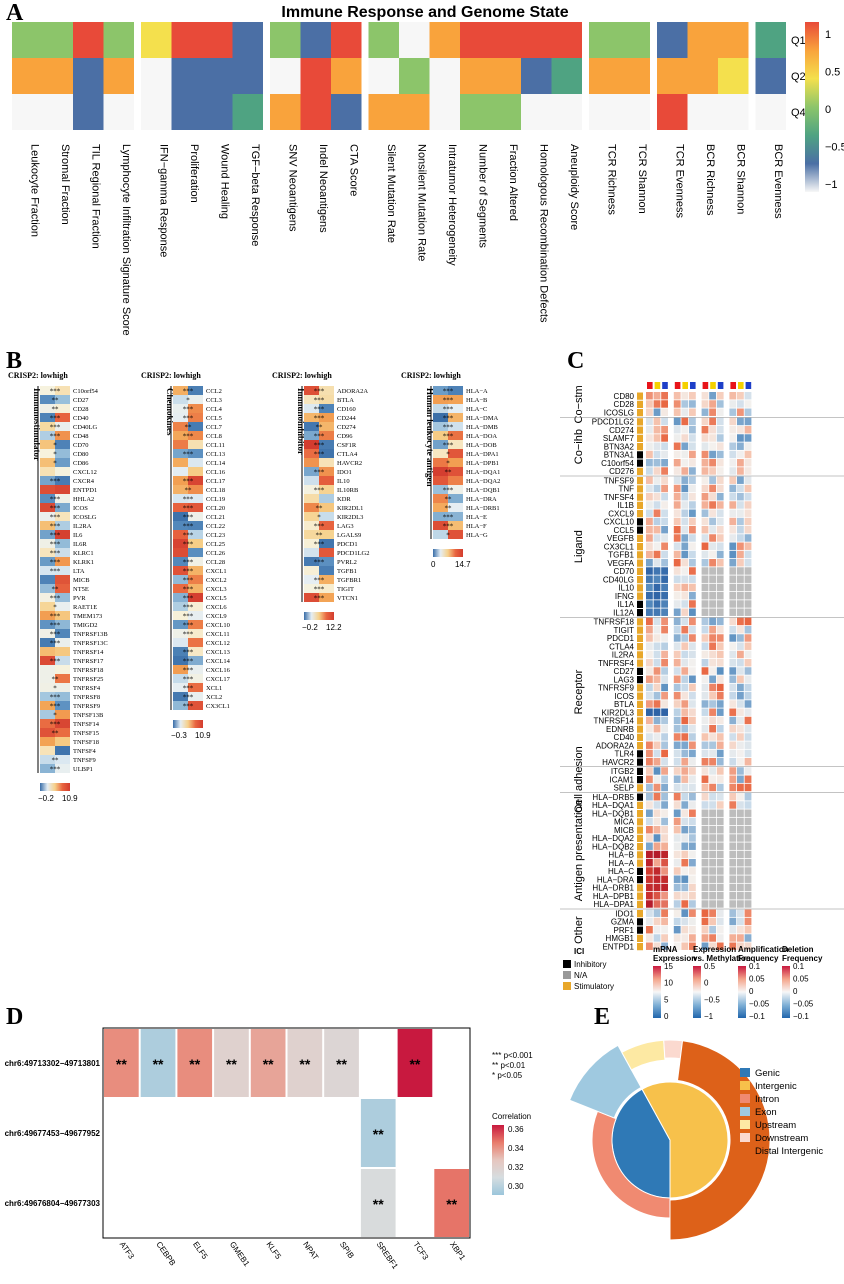 The height and width of the screenshot is (1284, 844). Describe the element at coordinates (621, 863) in the screenshot. I see `panel-c-gene-label: HLA−A` at that location.